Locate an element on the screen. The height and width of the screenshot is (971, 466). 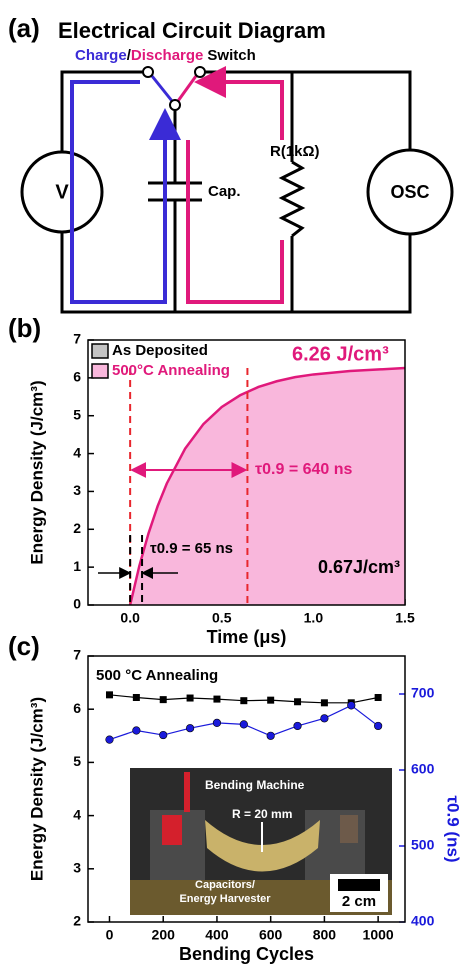
panel-label: (a) is located at coordinates (24, 28).